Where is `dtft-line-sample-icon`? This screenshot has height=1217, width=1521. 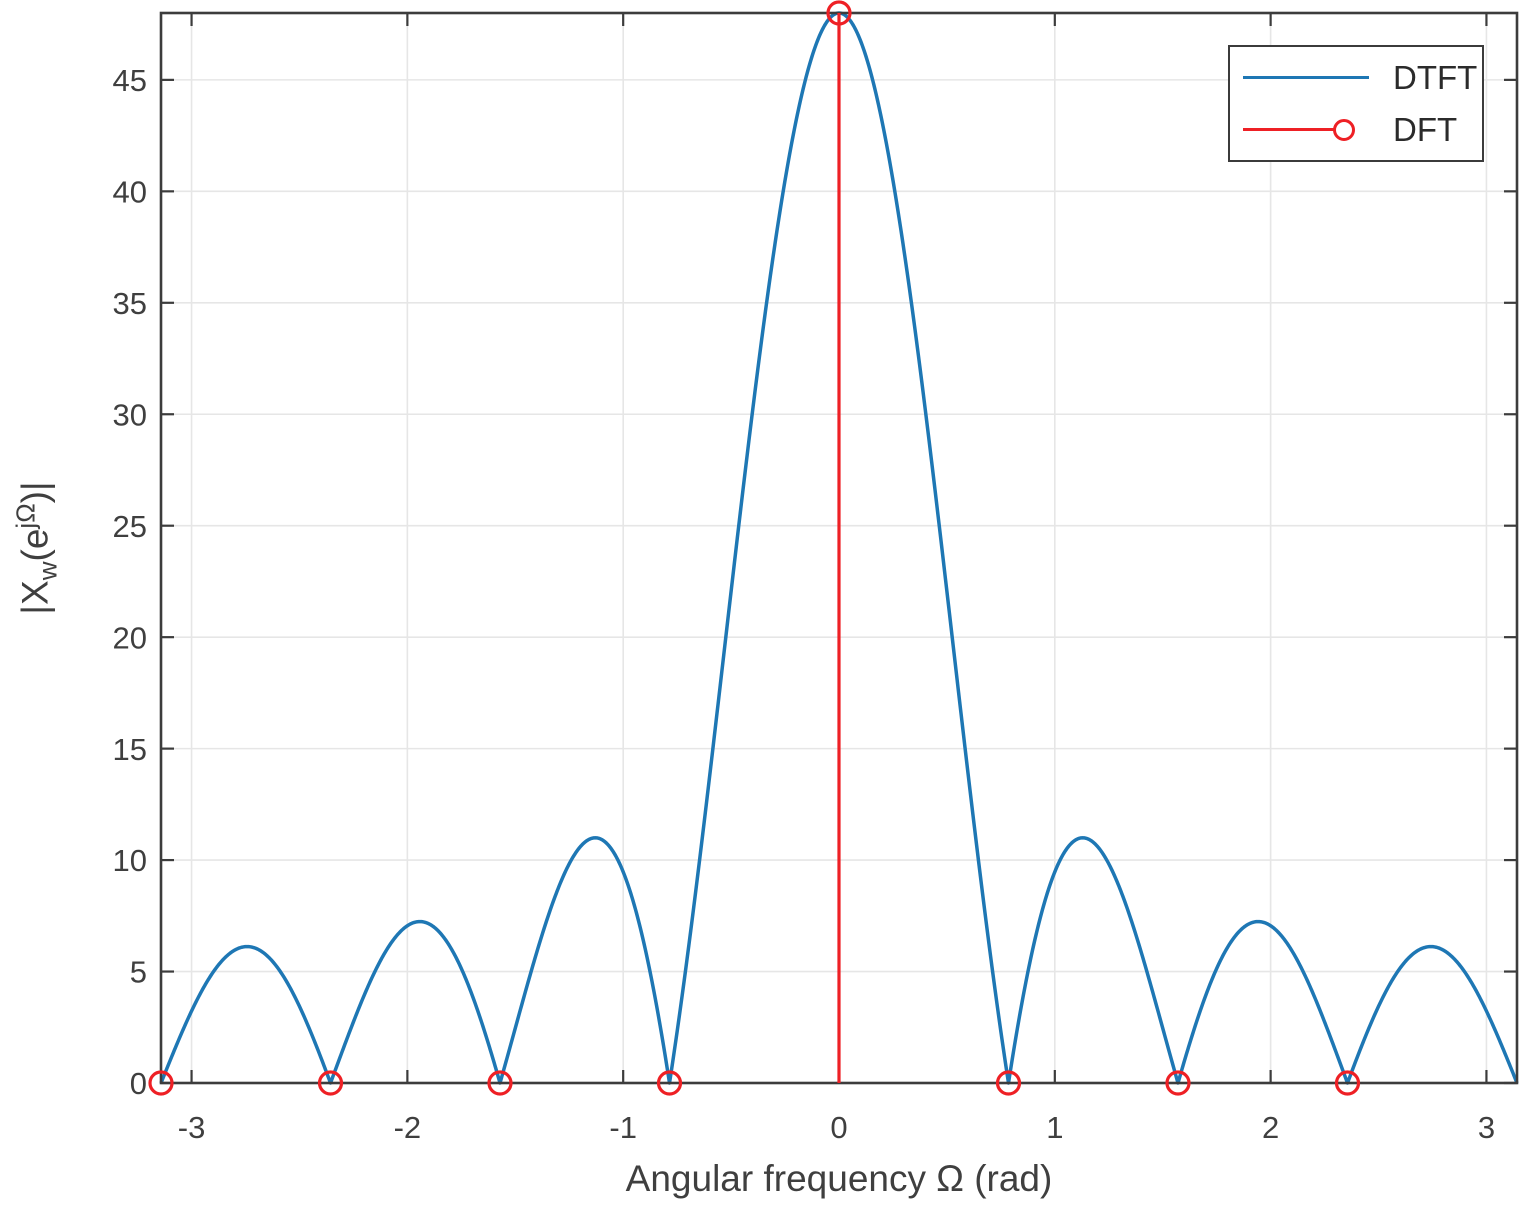
dtft-line-sample-icon is located at coordinates (1312, 78).